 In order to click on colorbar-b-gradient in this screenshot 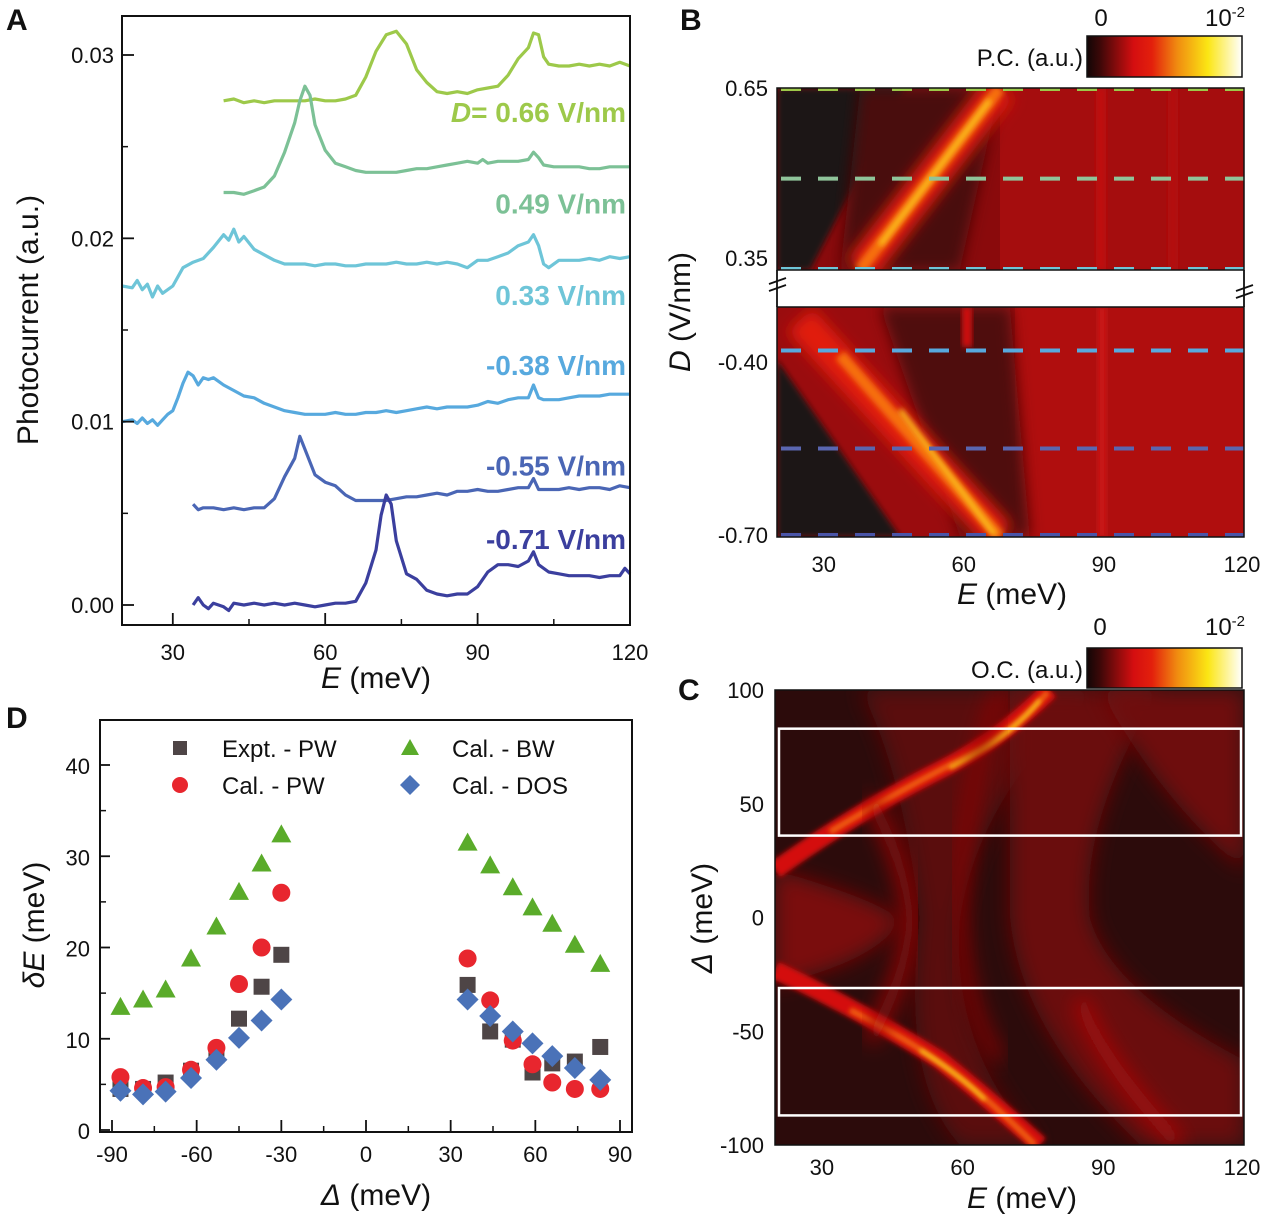, I will do `click(1164, 56)`.